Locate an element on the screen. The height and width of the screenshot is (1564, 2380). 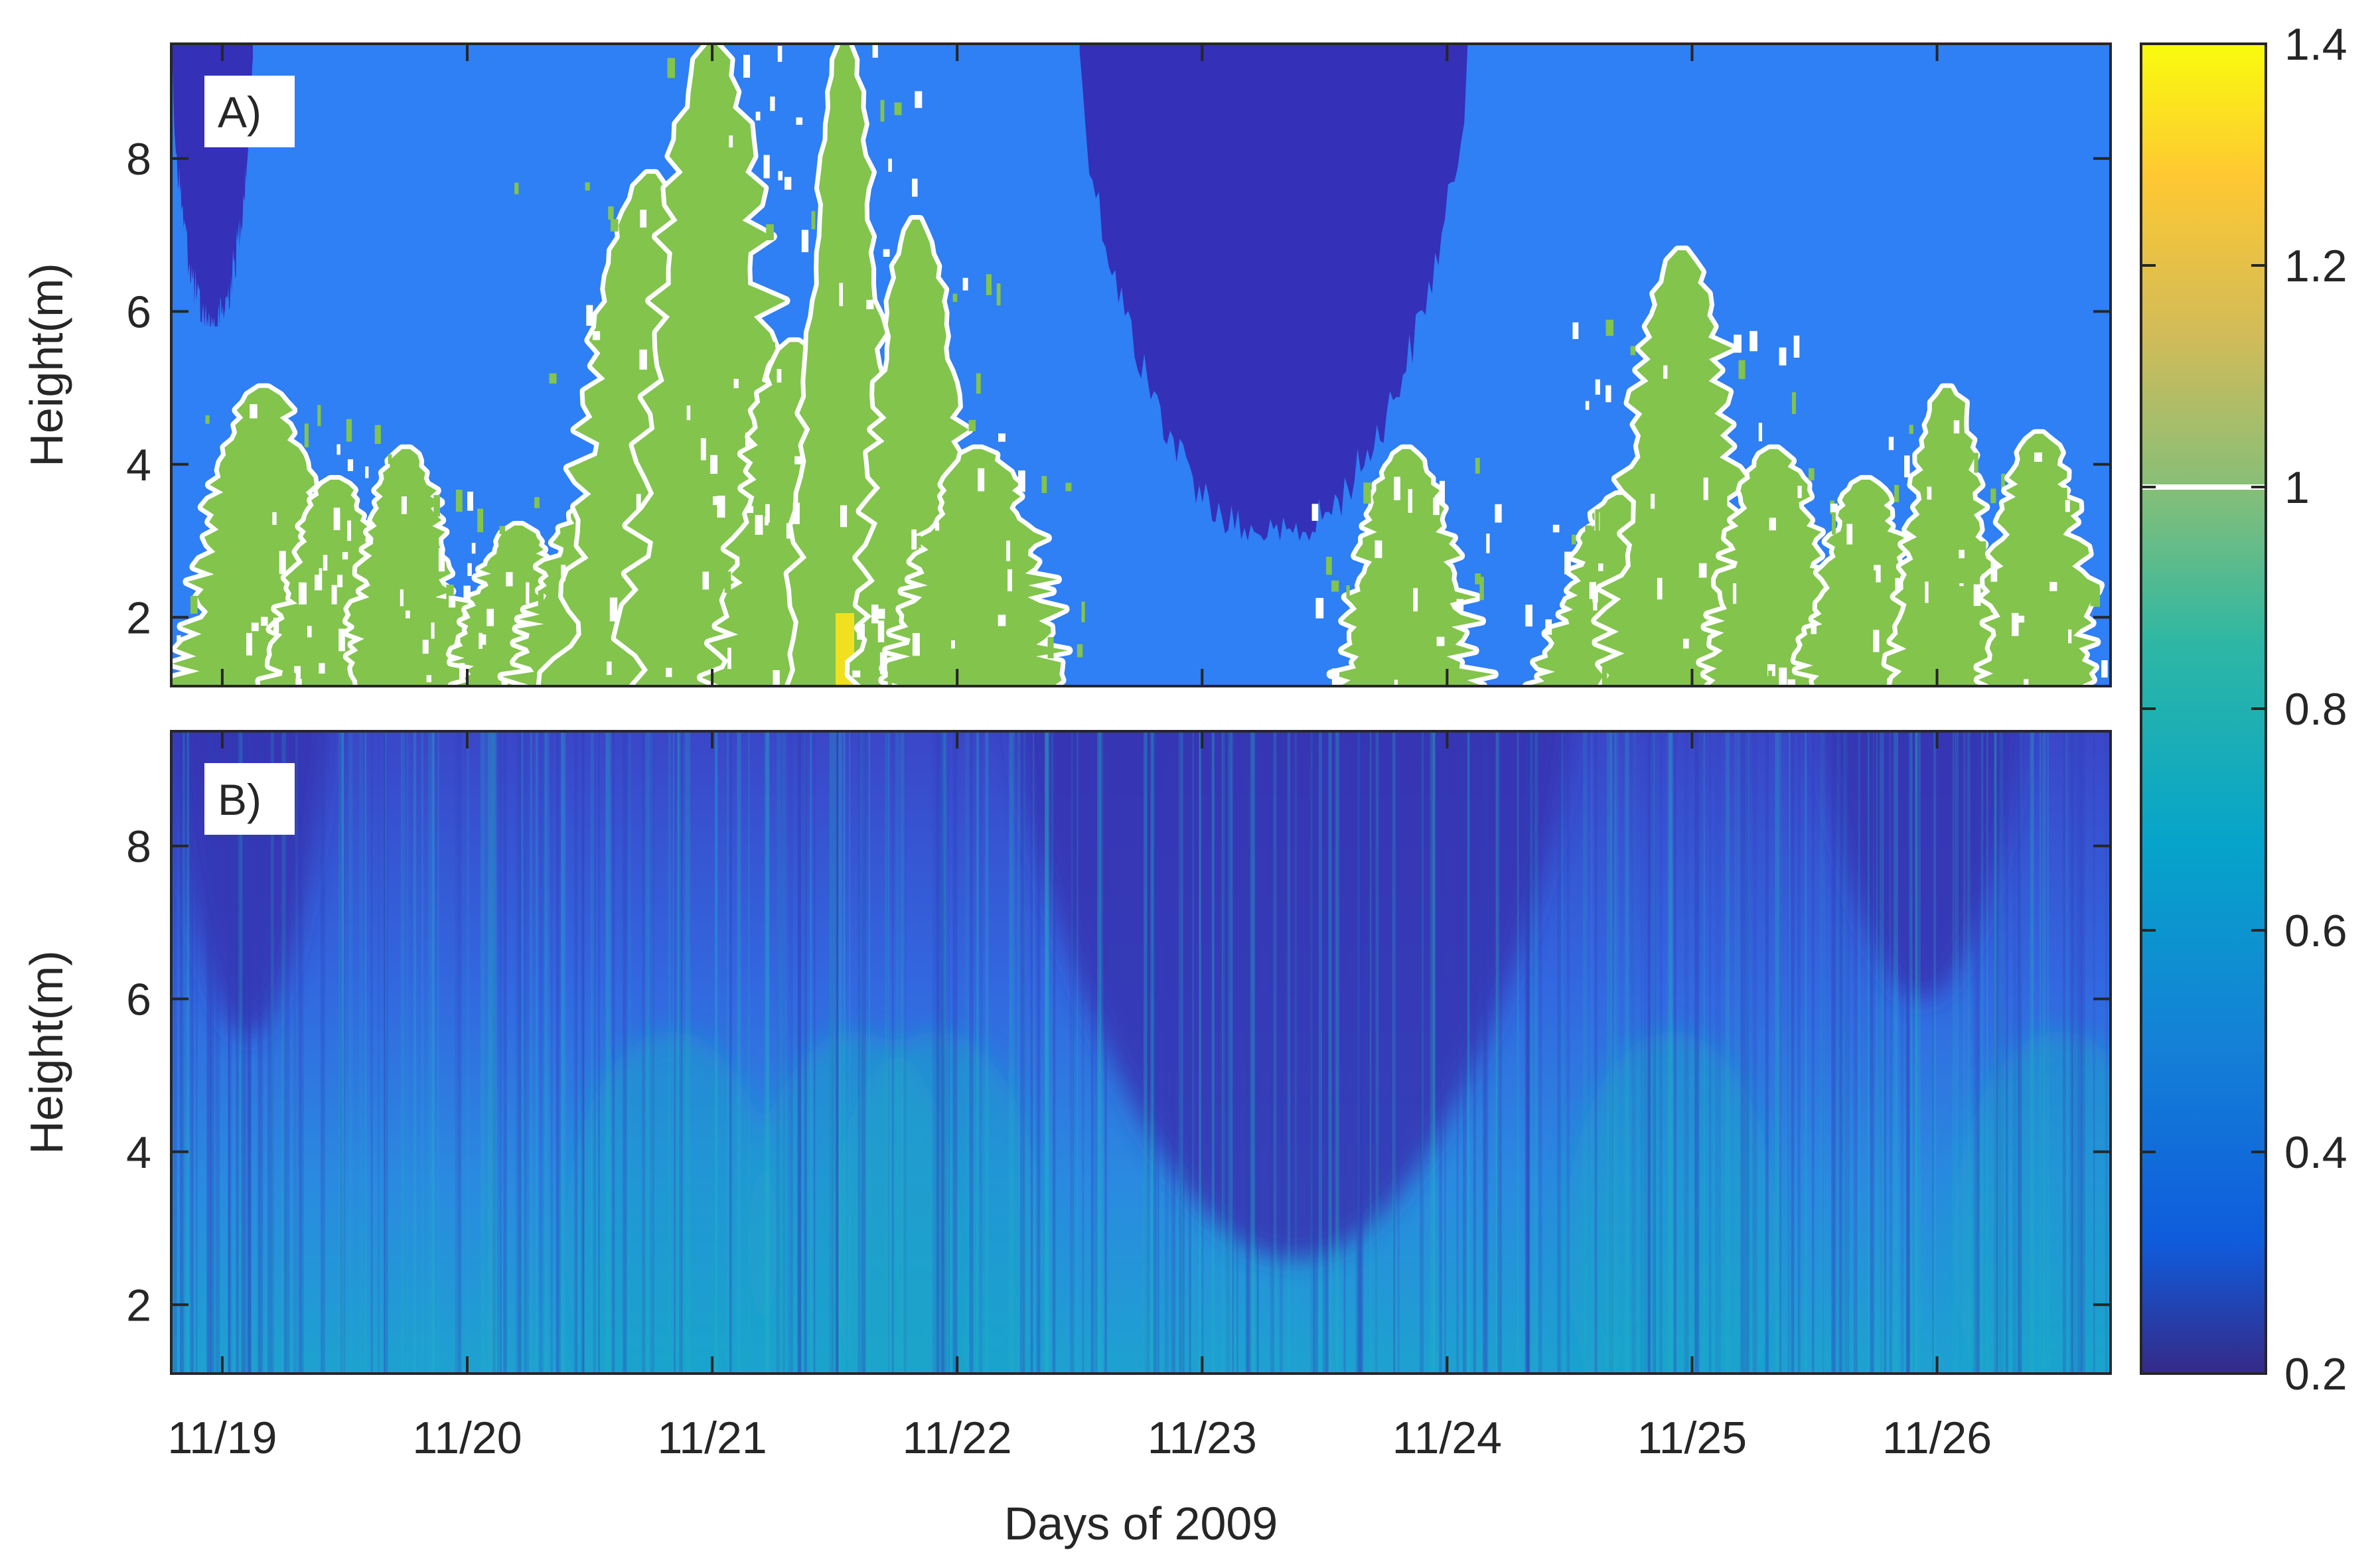
colorbar: 0.2 0.4 0.6 0.8 1 1.2 1.4 is located at coordinates (2243, 709).